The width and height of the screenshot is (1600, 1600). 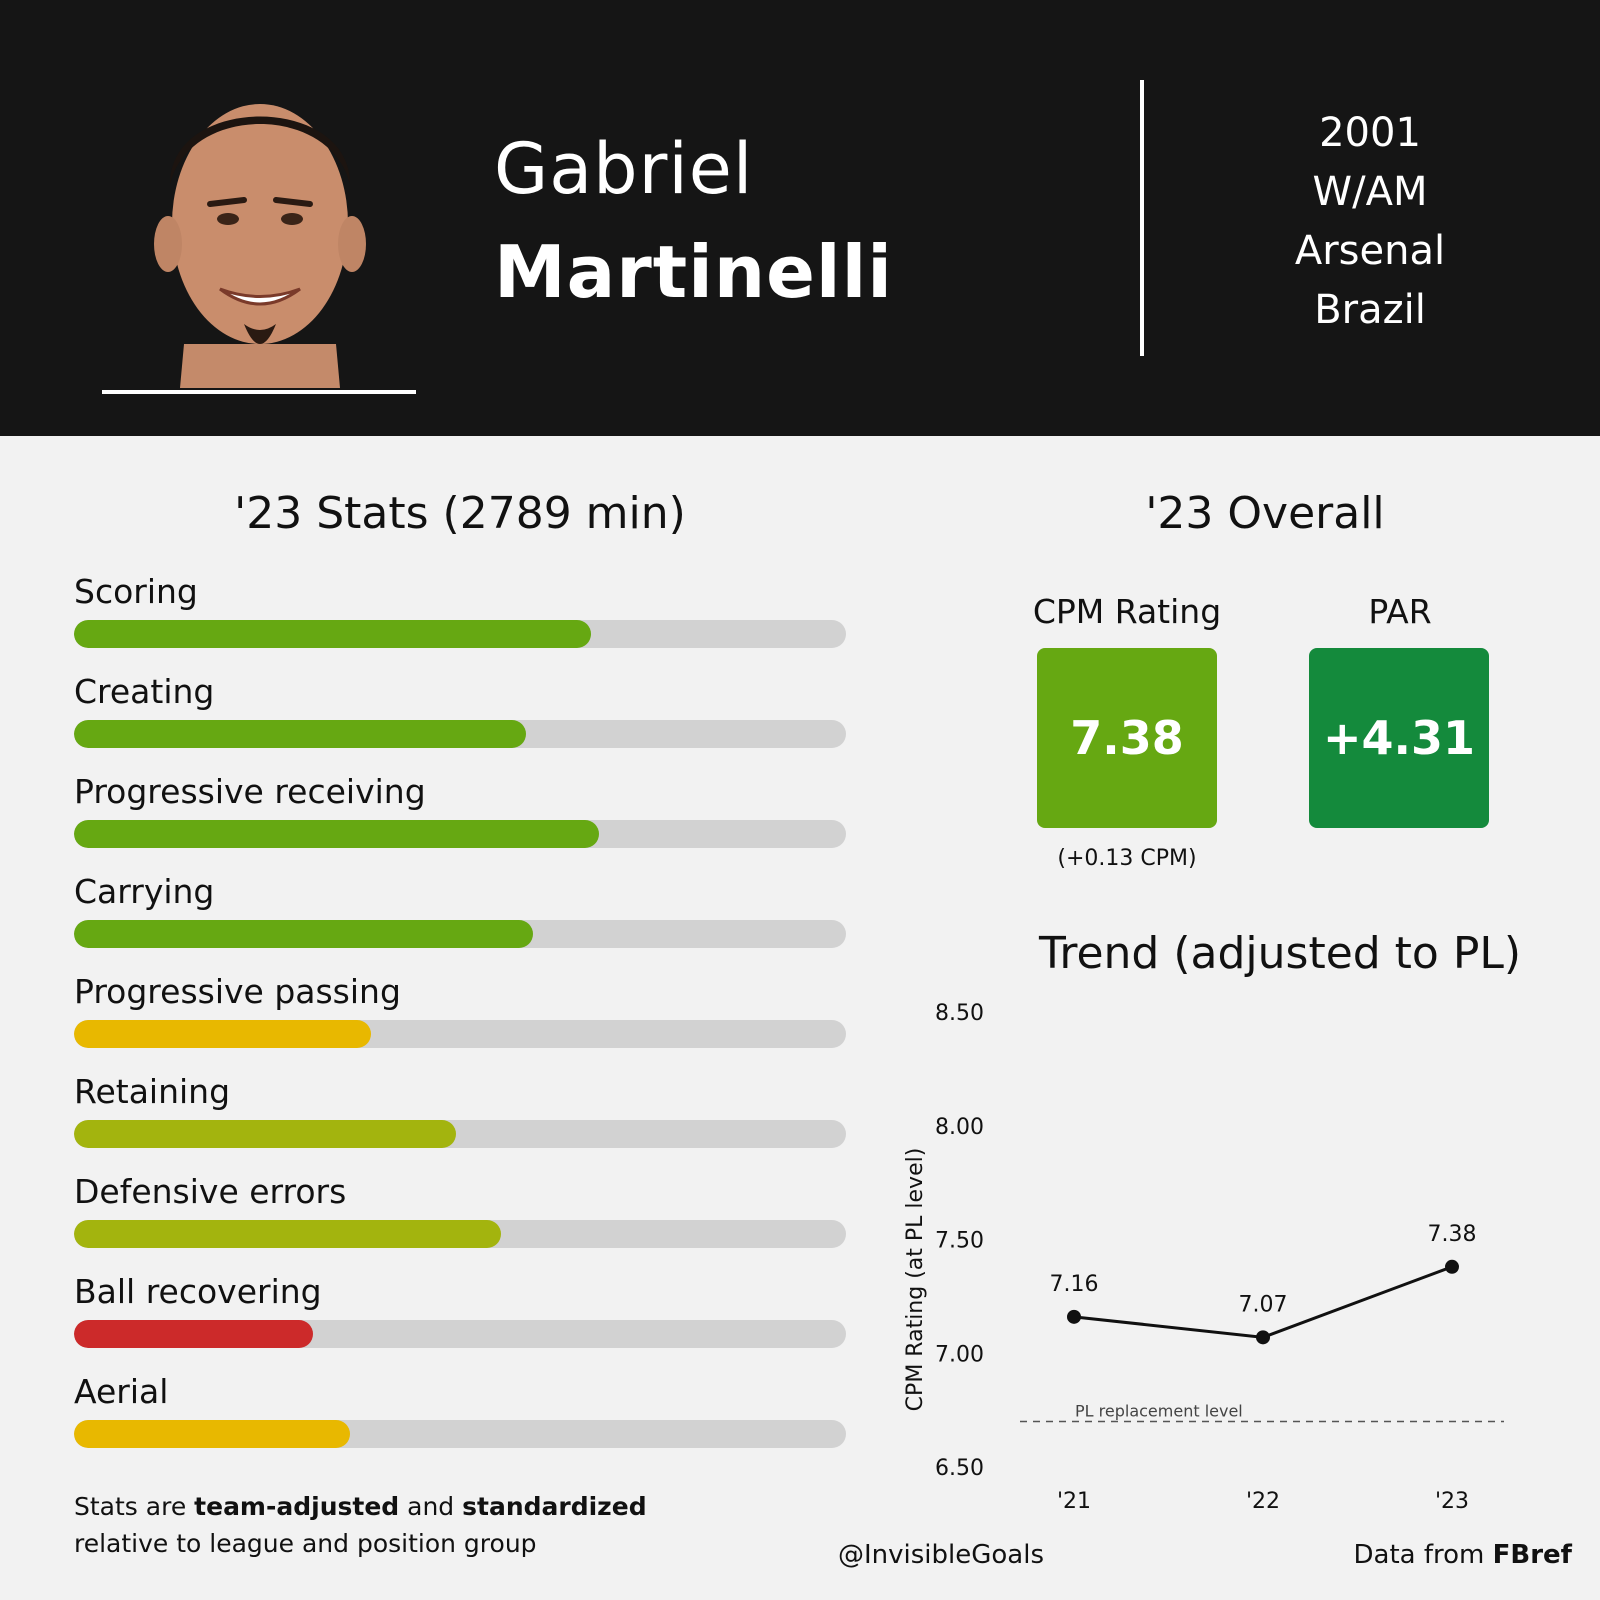 I want to click on birth-year: 2001, so click(x=1370, y=133).